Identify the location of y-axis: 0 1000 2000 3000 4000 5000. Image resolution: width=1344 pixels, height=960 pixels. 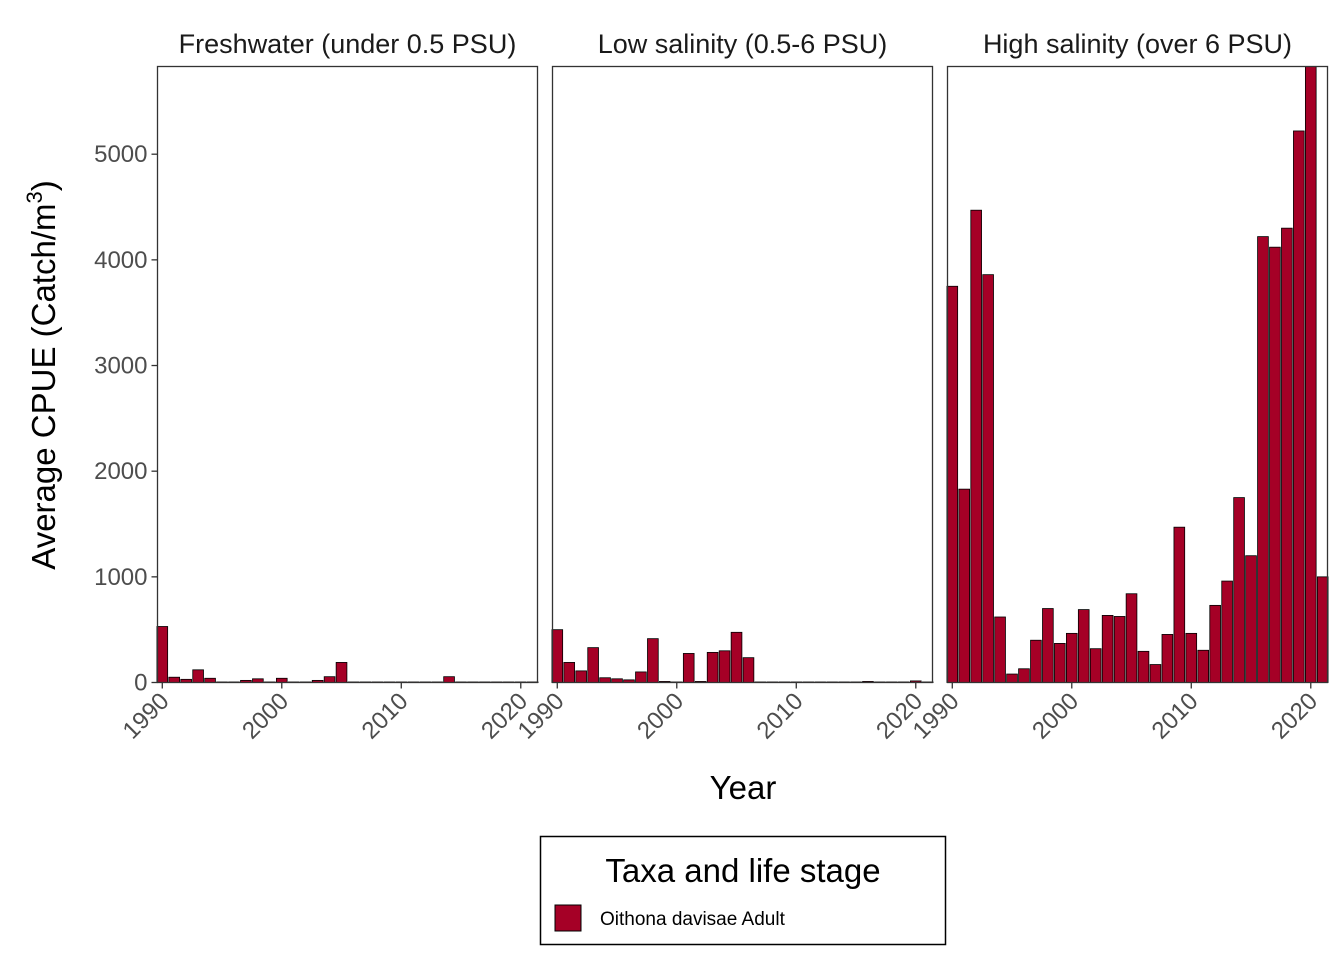
(126, 419).